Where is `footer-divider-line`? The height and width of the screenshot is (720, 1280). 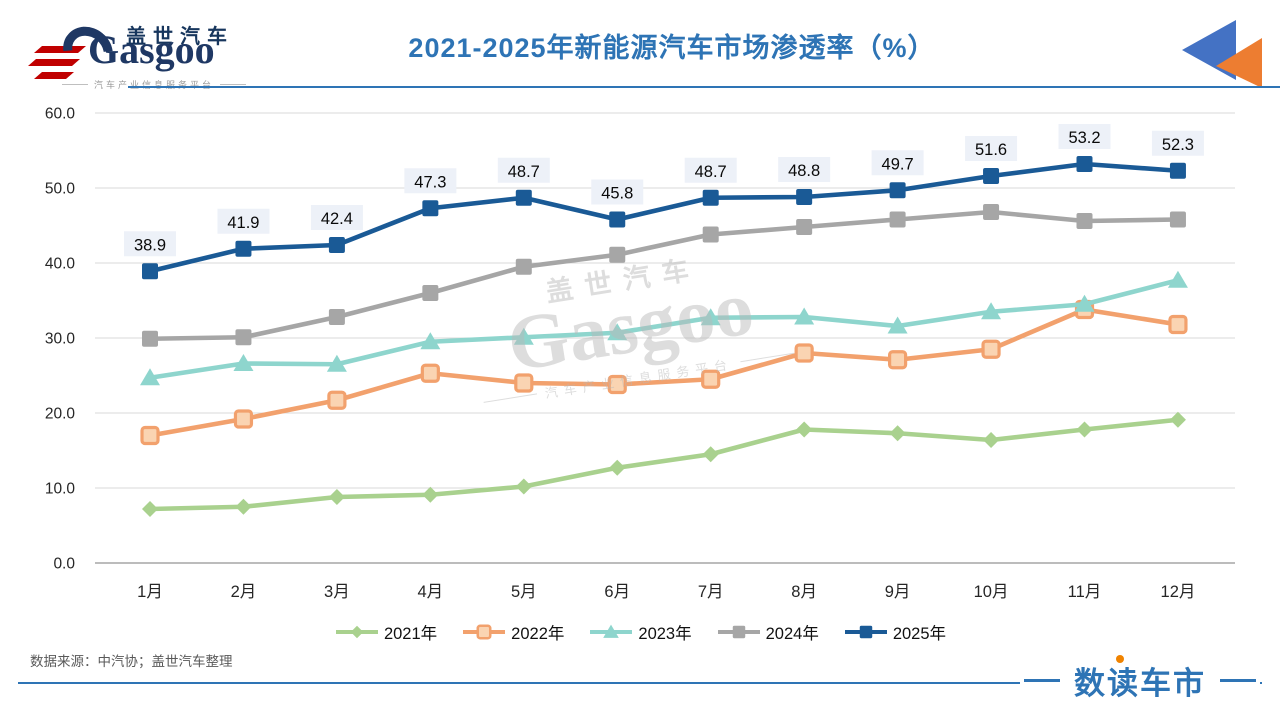
footer-divider-line is located at coordinates (640, 683).